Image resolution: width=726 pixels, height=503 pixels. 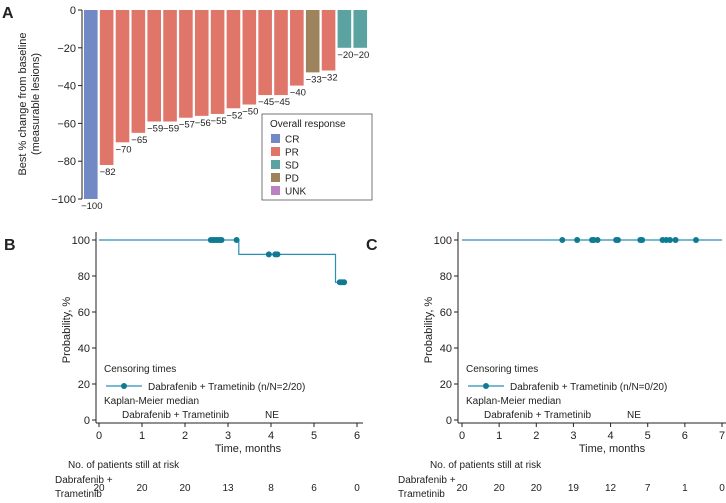 I want to click on risk-count: 7, so click(x=648, y=488).